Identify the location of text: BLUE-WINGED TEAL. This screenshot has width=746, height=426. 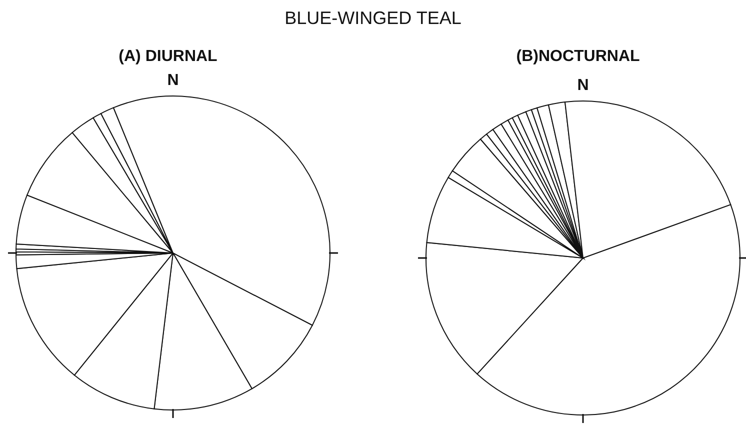
(373, 18).